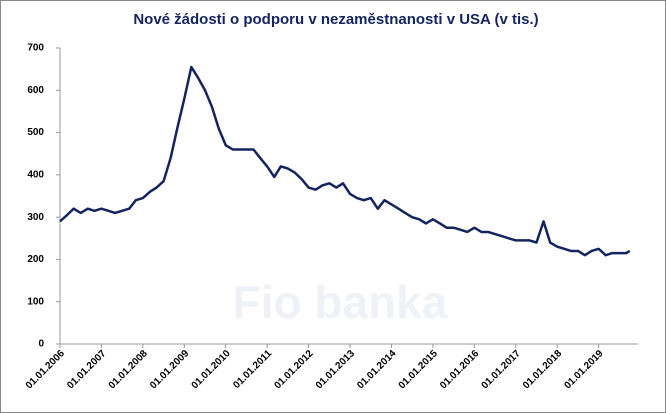 This screenshot has height=413, width=666. What do you see at coordinates (35, 90) in the screenshot?
I see `y-tick-label: 600` at bounding box center [35, 90].